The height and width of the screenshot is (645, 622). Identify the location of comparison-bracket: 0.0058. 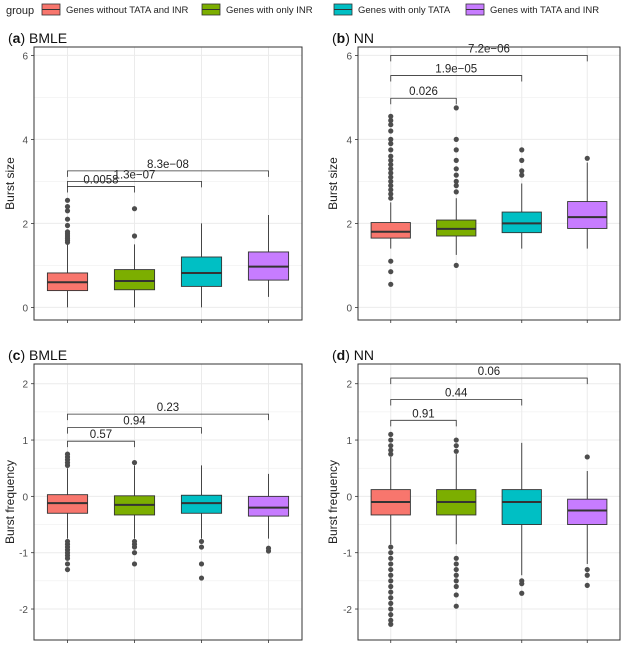
(101, 183).